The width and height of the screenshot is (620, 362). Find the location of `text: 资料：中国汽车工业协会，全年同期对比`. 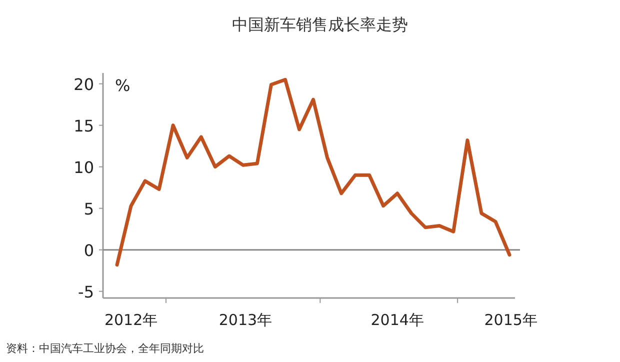

text: 资料：中国汽车工业协会，全年同期对比 is located at coordinates (105, 348).